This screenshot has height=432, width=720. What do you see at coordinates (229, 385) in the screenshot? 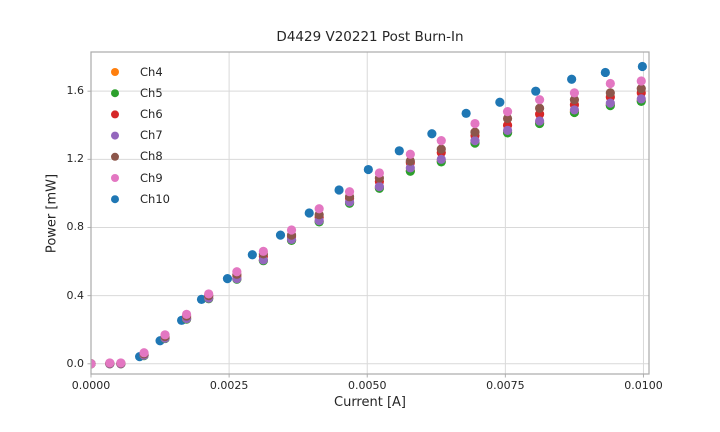
I see `x-tick-label: 0.0025` at bounding box center [229, 385].